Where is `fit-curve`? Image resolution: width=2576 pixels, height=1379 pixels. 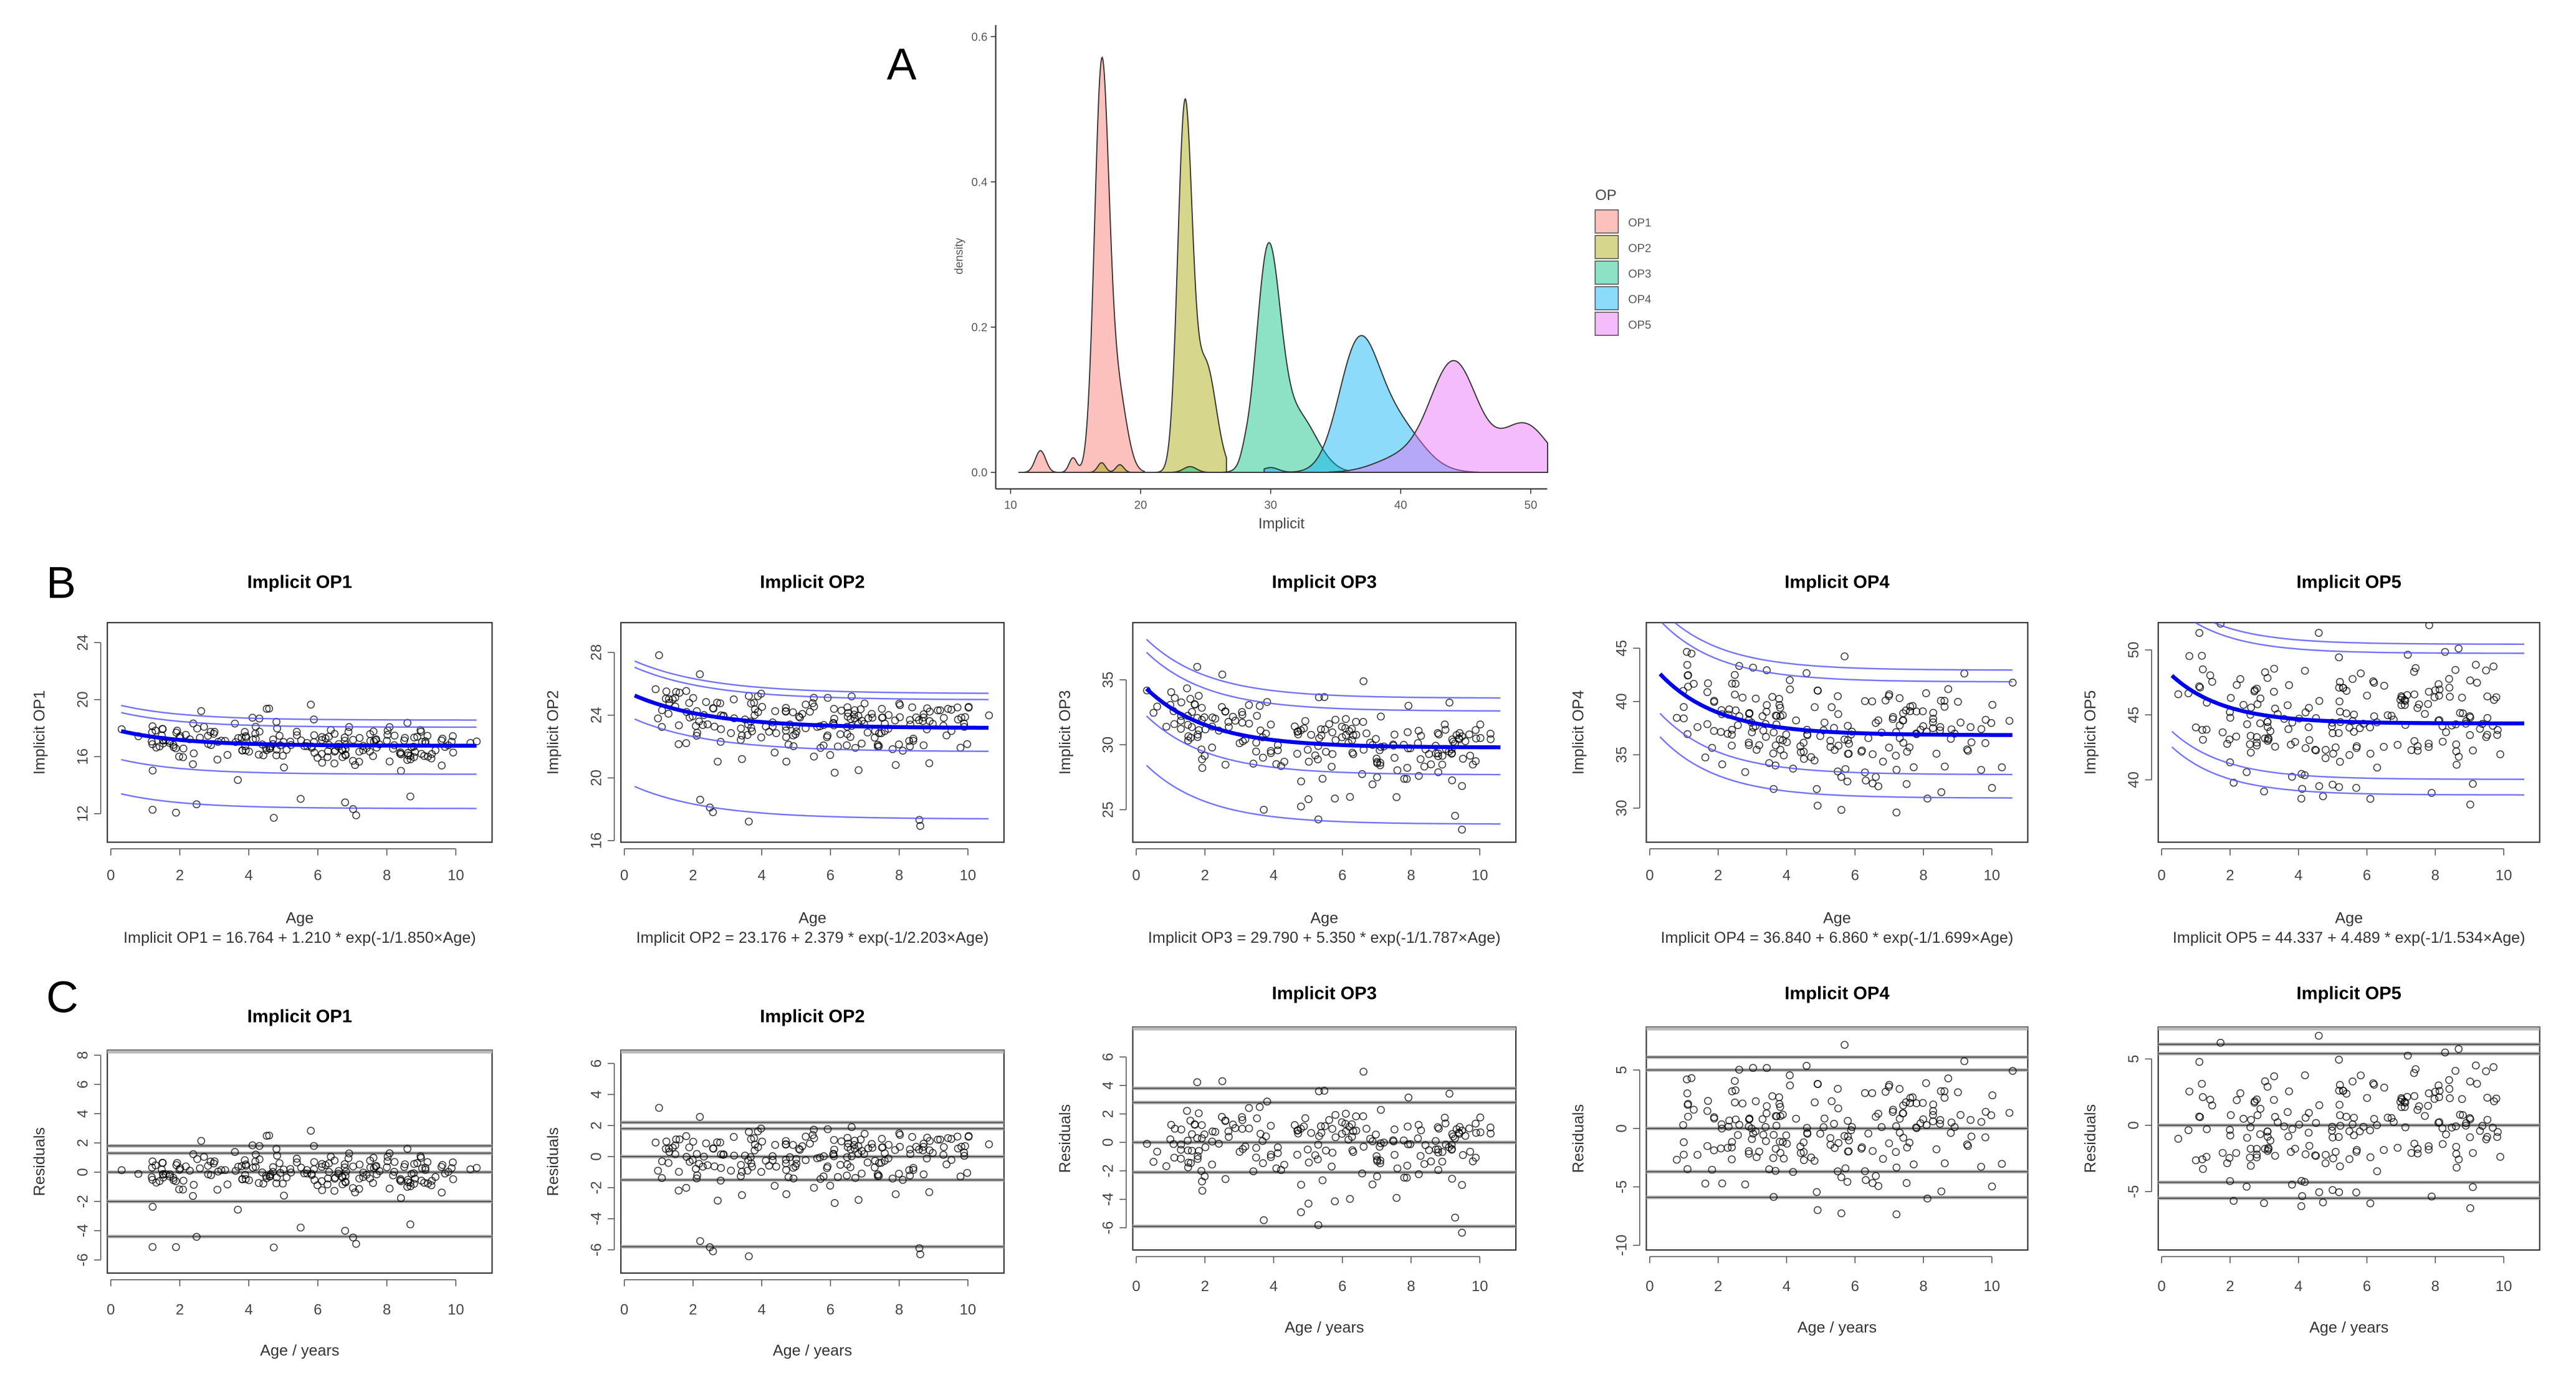
fit-curve is located at coordinates (1836, 704).